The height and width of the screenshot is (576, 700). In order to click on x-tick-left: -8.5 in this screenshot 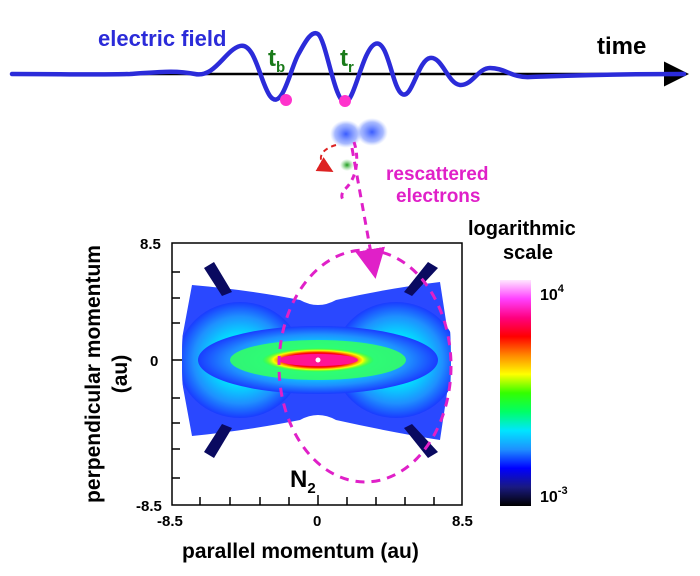, I will do `click(170, 521)`.